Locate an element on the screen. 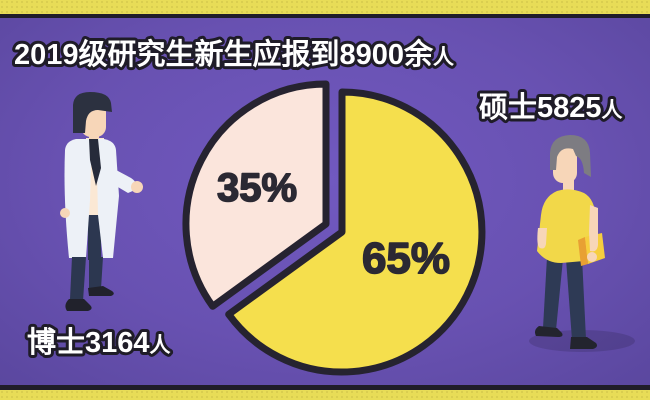  master-left-forearm is located at coordinates (542, 238).